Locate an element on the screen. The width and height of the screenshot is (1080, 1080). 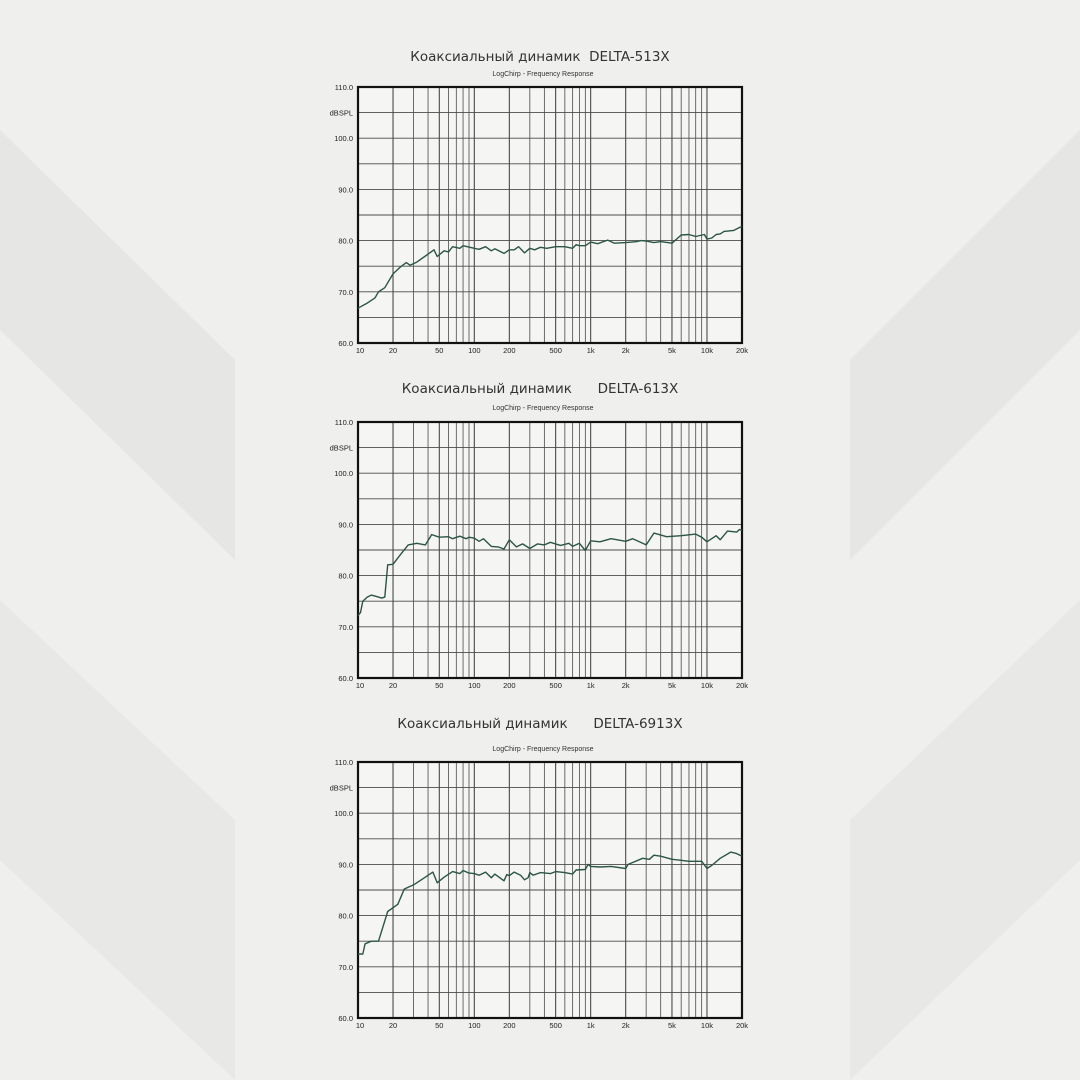
chart-title-3: Коаксиальный динамик DELTA-6913X is located at coordinates (540, 724).